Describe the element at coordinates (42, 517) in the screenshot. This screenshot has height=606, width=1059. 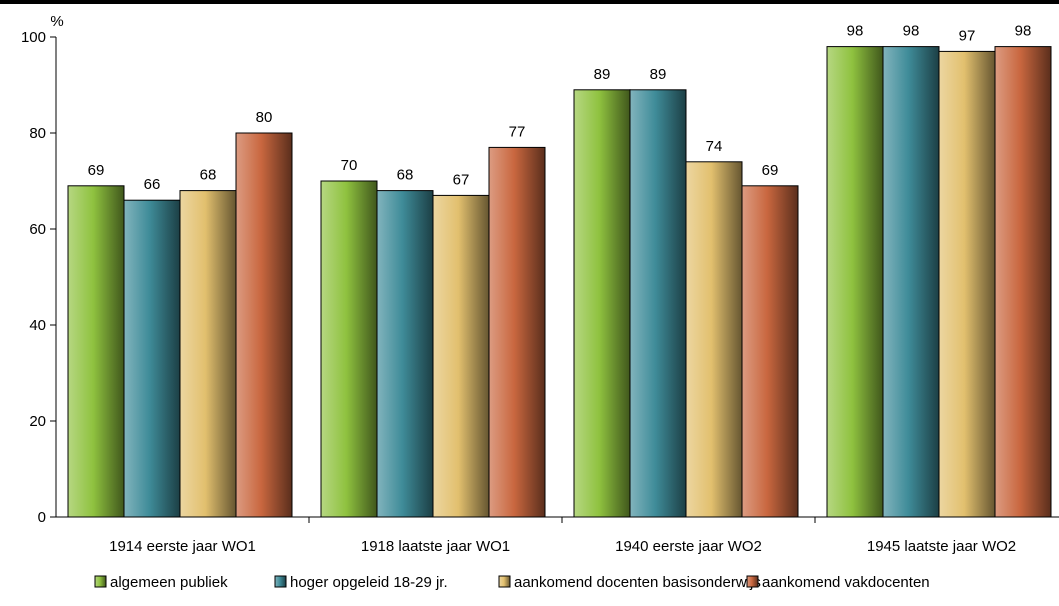
I see `y-tick-label: 0` at that location.